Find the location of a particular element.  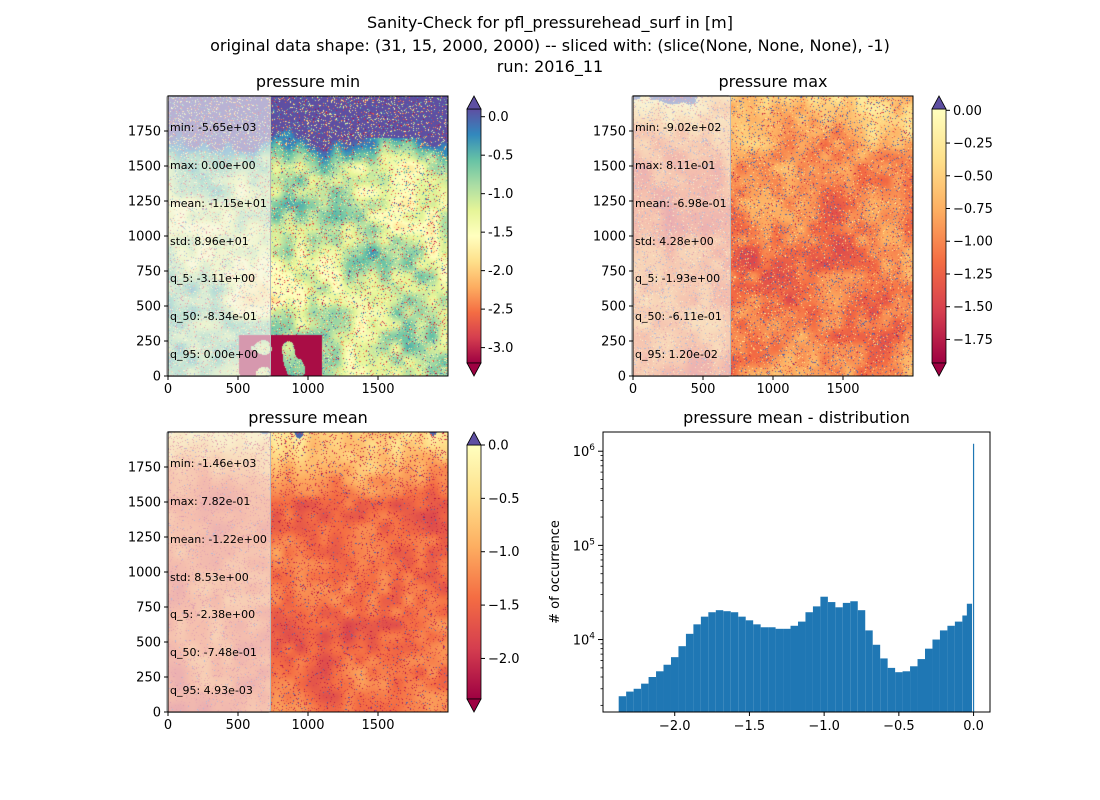

hist-y-tick-label: 10⁶ is located at coordinates (584, 451).